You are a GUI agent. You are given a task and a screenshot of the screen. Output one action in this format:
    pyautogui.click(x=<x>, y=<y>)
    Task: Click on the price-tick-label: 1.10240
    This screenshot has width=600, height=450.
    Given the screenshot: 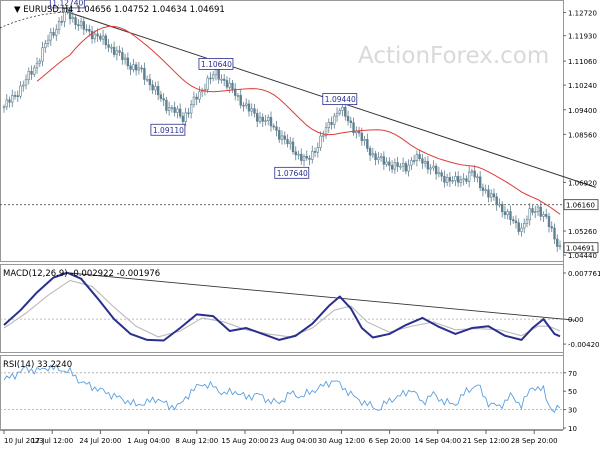 What is the action you would take?
    pyautogui.click(x=582, y=86)
    